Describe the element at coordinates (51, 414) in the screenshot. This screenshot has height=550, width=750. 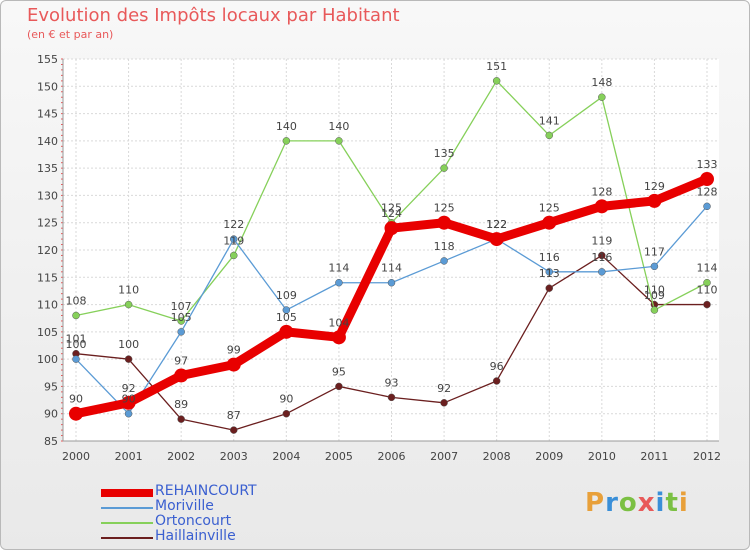
I see `y-tick-label: 90` at that location.